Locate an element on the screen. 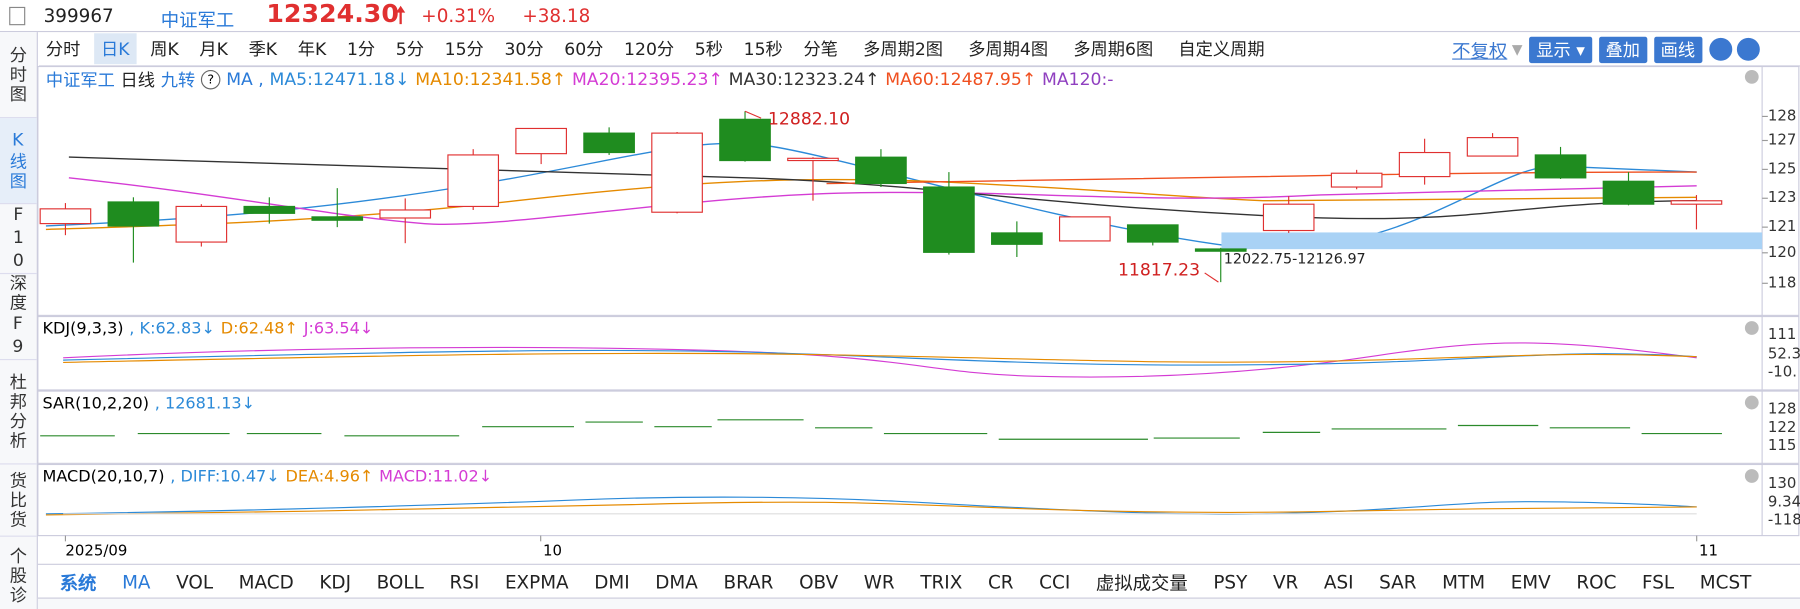 This screenshot has height=609, width=1800. indicator-tab: CR is located at coordinates (1000, 581).